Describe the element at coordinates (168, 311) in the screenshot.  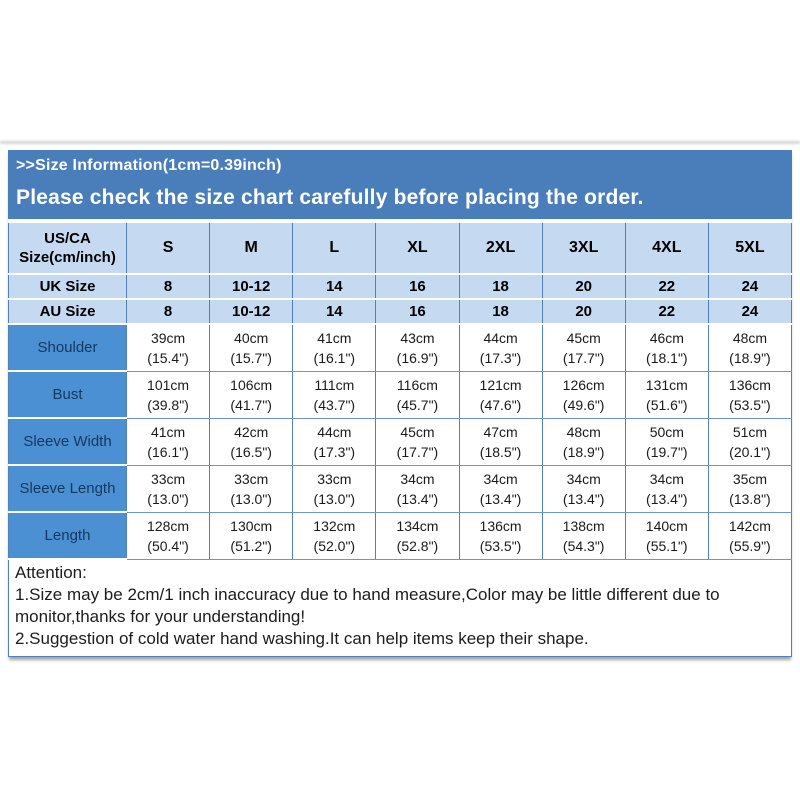
I see `region-size-cell: 8` at that location.